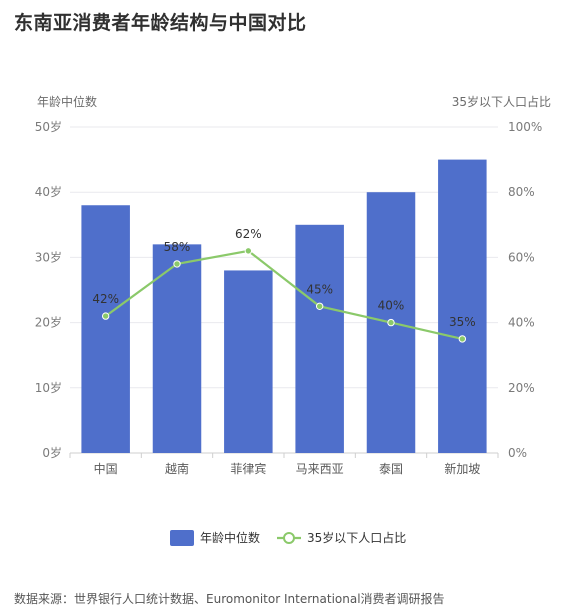  I want to click on y-right-axis-title: 35岁以下人口占比, so click(501, 101).